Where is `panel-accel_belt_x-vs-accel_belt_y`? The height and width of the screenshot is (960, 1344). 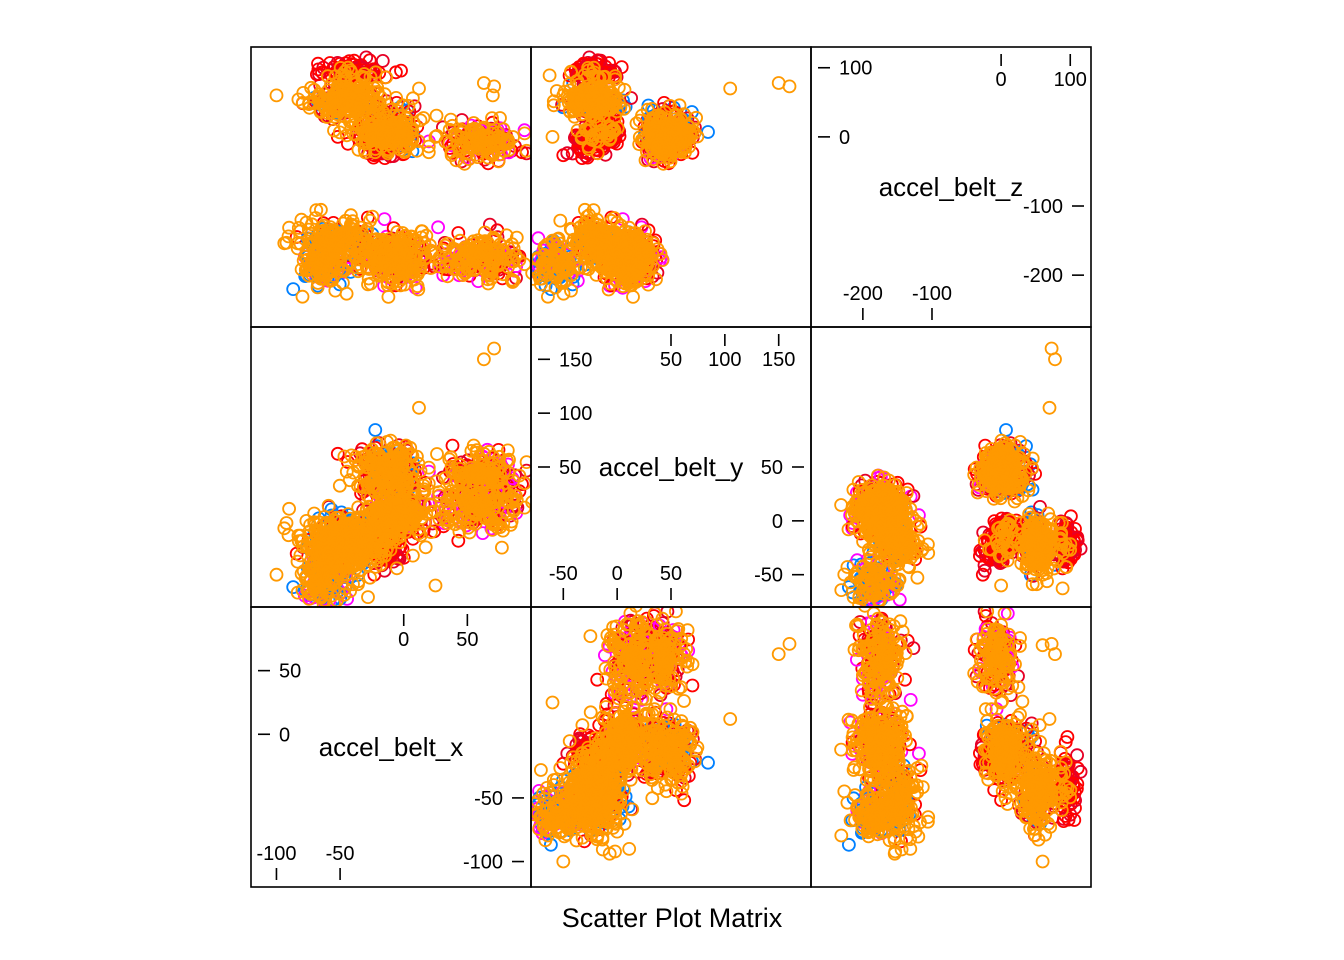
panel-accel_belt_x-vs-accel_belt_y is located at coordinates (400, 483).